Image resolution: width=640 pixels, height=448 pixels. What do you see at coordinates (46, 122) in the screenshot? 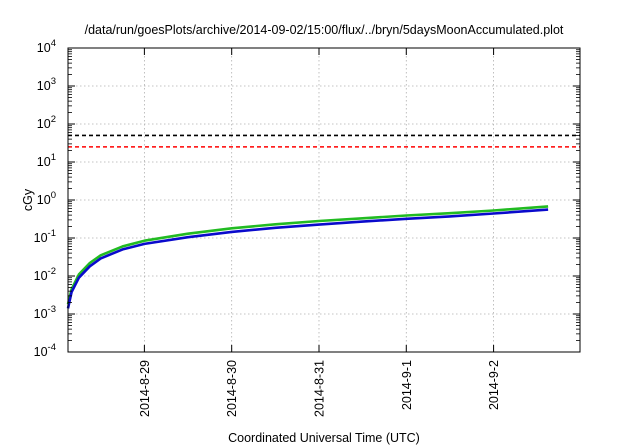
I see `y-tick-label: 10²` at bounding box center [46, 122].